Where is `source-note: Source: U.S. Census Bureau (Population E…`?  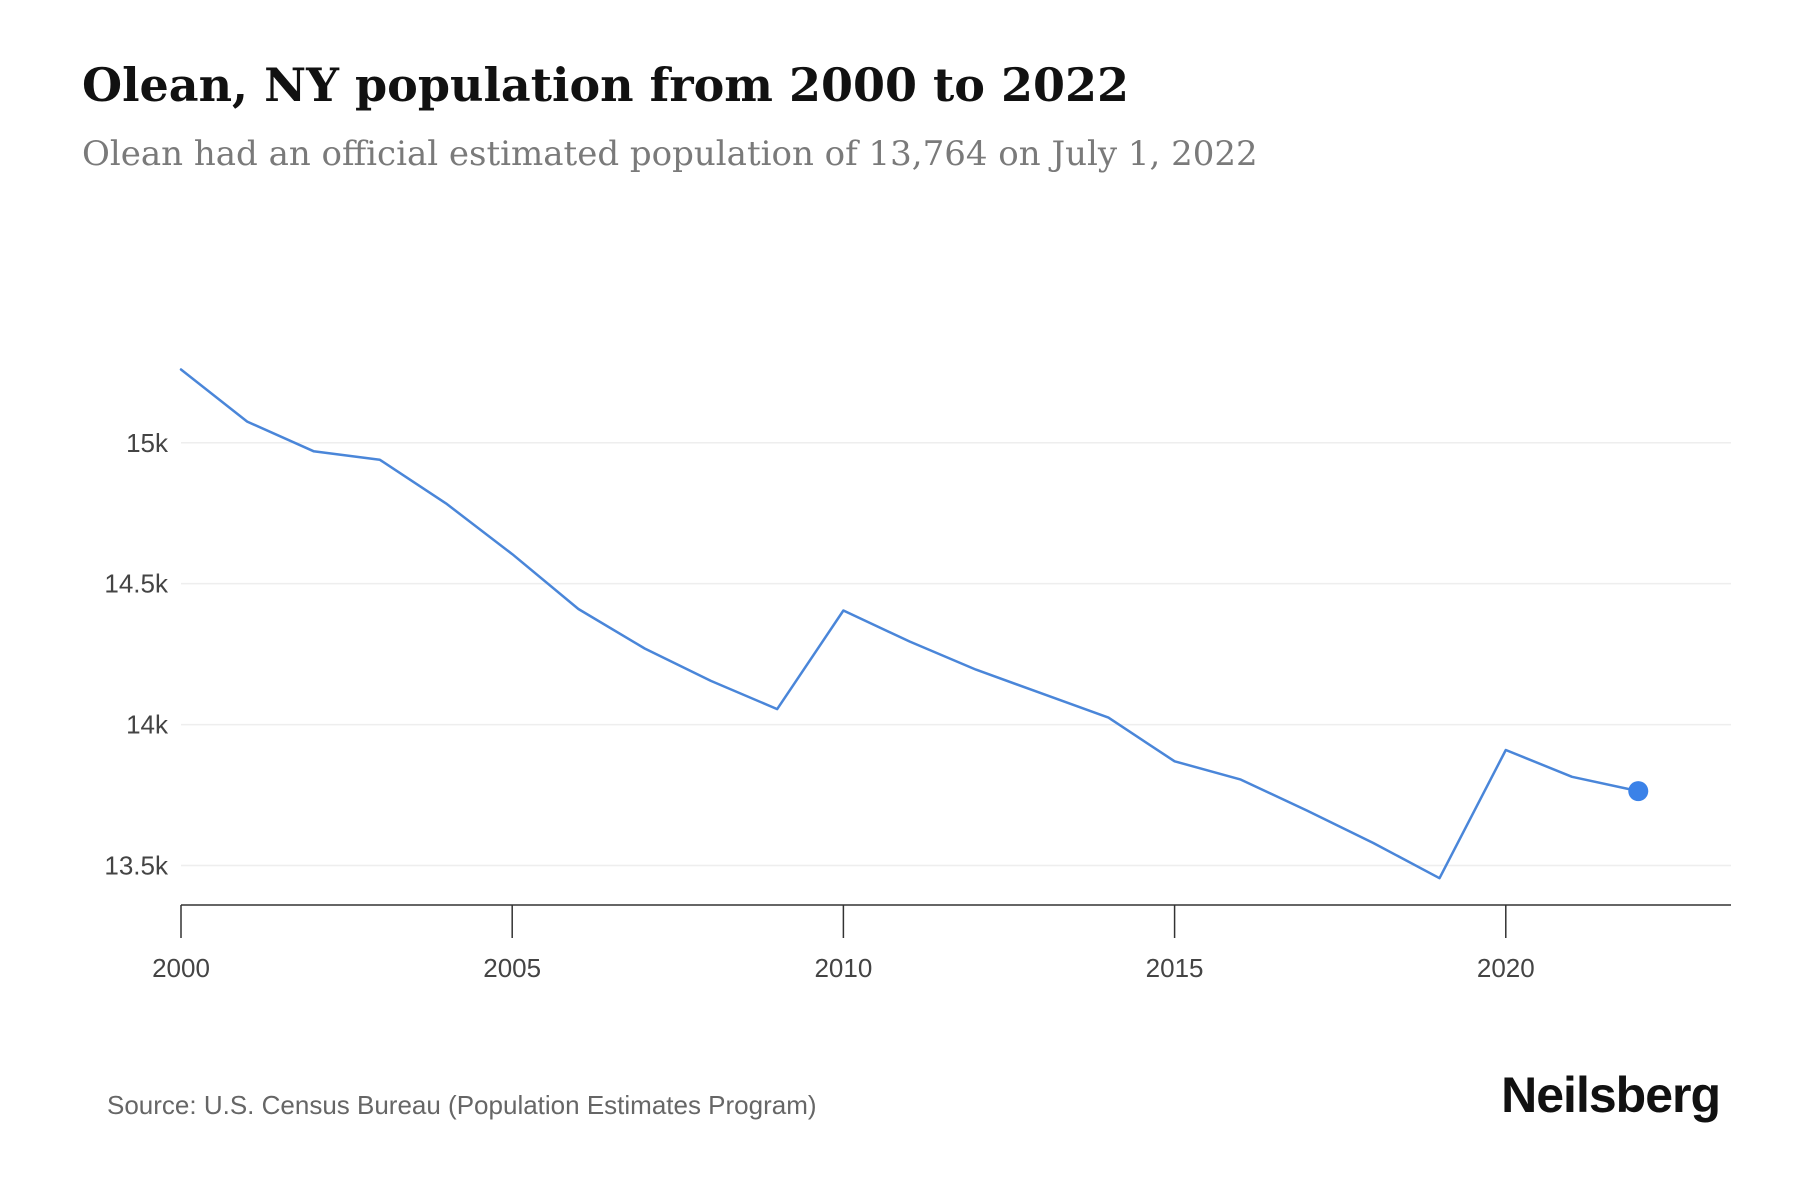 source-note: Source: U.S. Census Bureau (Population E… is located at coordinates (462, 1105).